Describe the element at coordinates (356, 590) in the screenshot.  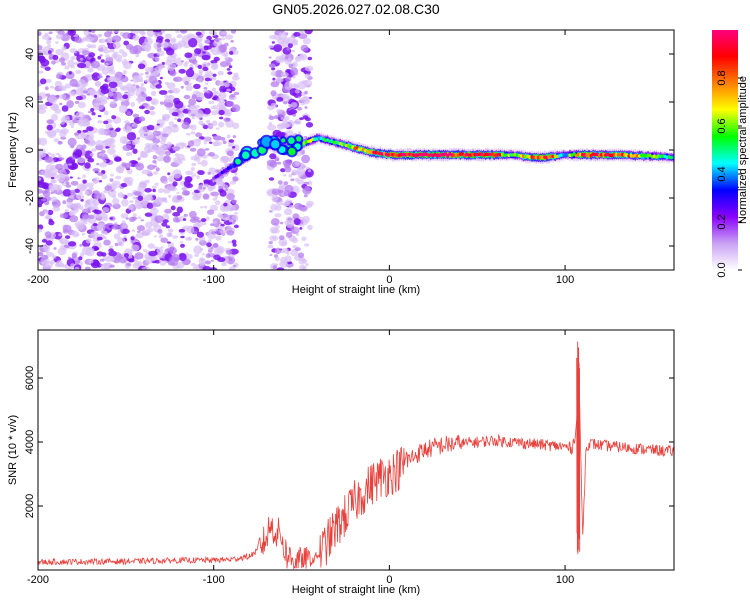
I see `snr-x-label: Height of straight line (km)` at that location.